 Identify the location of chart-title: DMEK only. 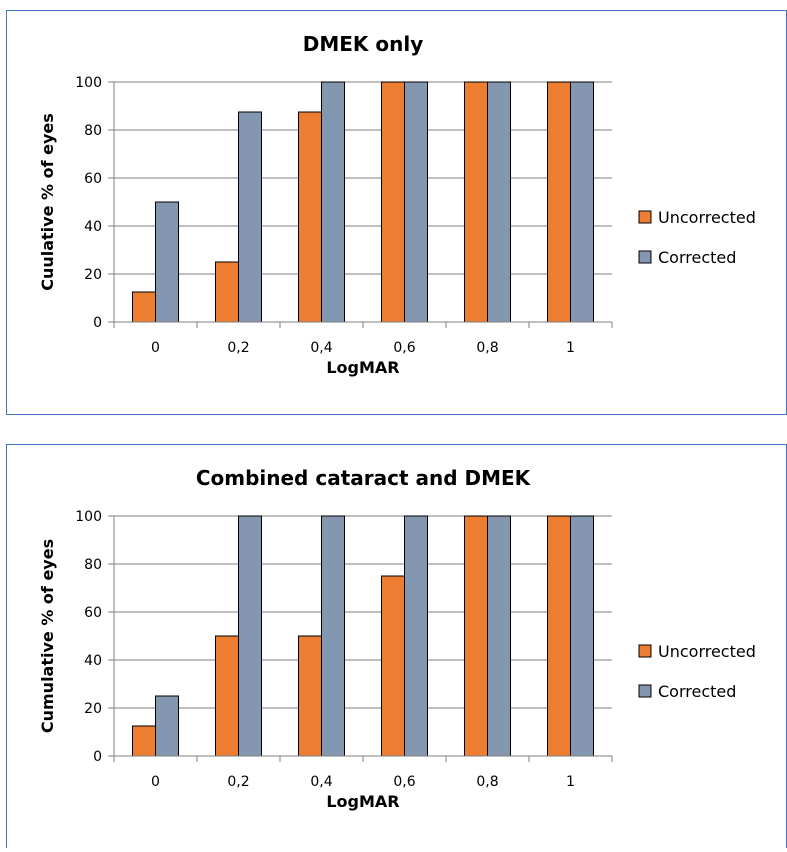
(363, 44).